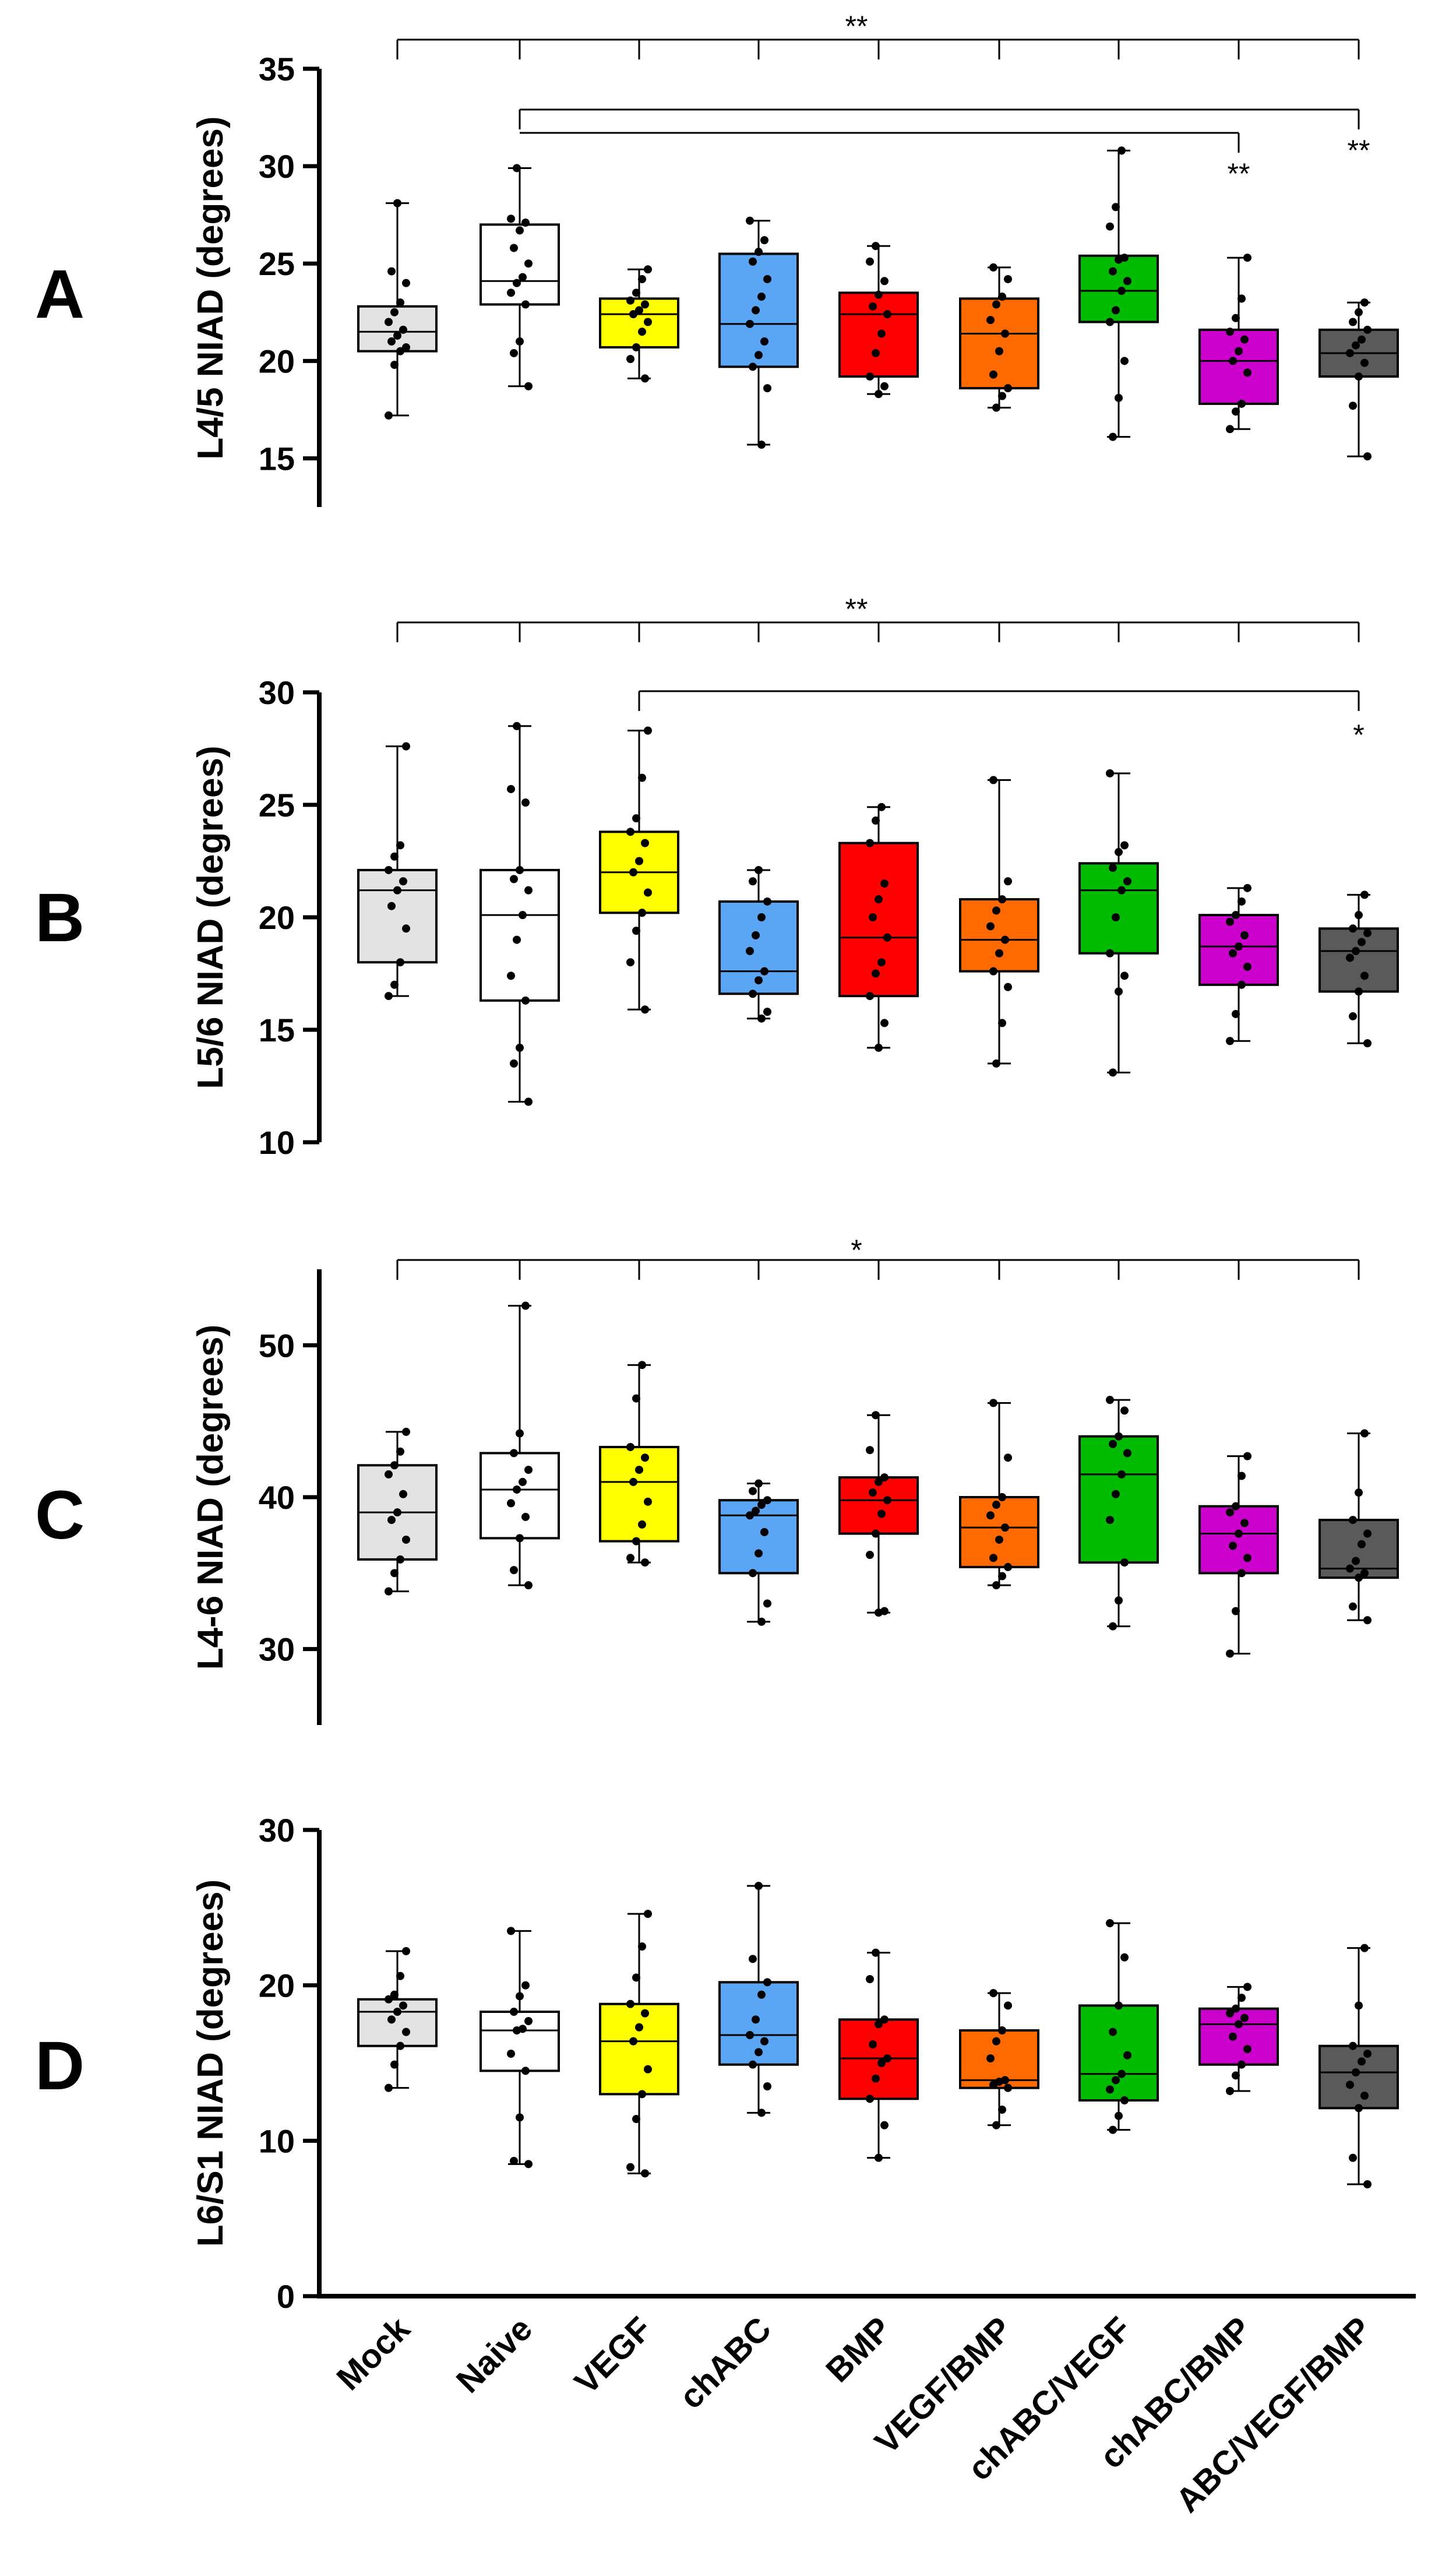 Image resolution: width=1456 pixels, height=2559 pixels. Describe the element at coordinates (494, 2355) in the screenshot. I see `x-category-label: Naive` at that location.